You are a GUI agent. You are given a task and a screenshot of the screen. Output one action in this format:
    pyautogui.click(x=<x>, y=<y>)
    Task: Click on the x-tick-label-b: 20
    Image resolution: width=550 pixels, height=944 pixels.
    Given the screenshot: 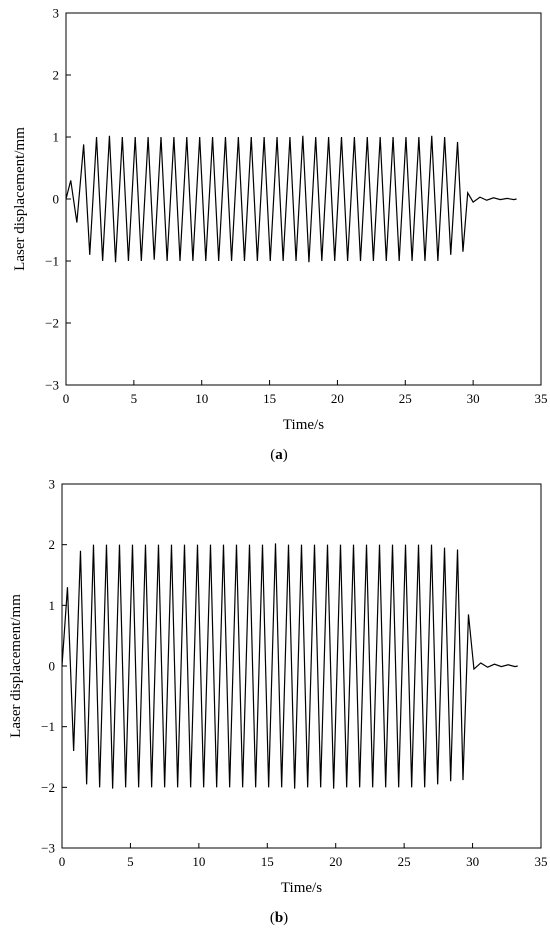 What is the action you would take?
    pyautogui.click(x=335, y=861)
    